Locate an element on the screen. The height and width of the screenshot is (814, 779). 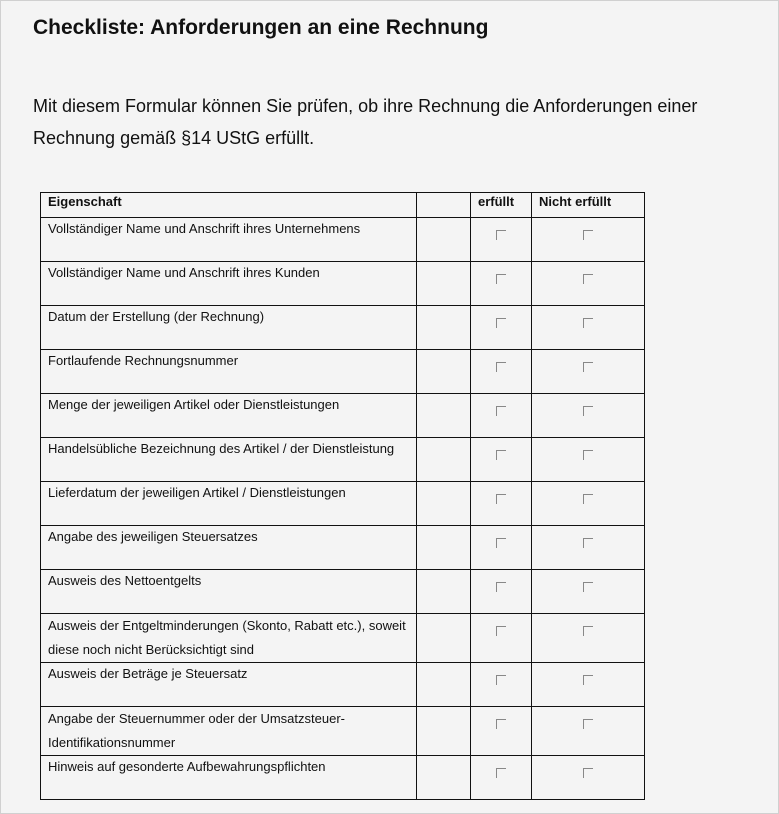
table-header-row: Eigenschaft erfüllt Nicht erfüllt is located at coordinates (342, 205).